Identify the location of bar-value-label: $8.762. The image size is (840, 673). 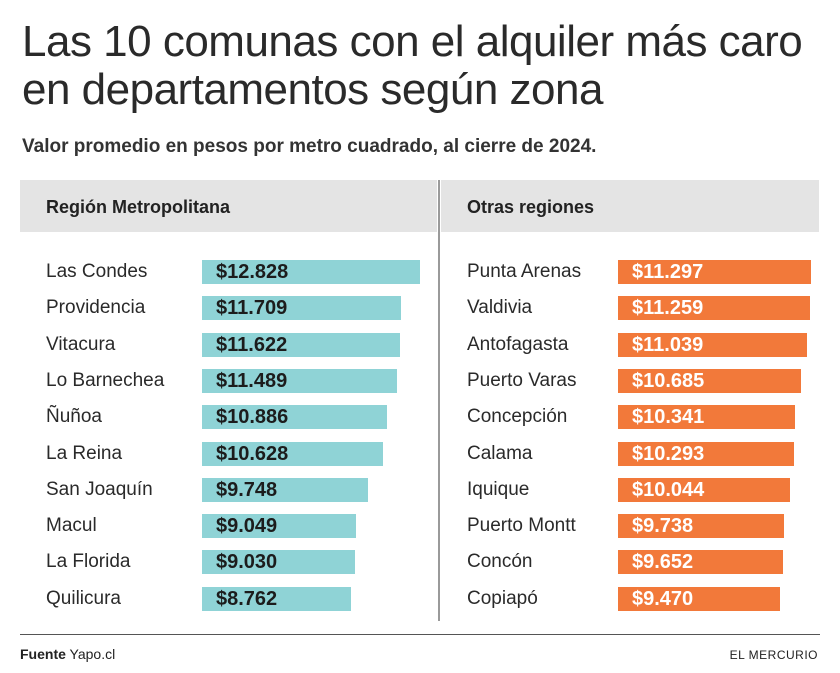
(247, 598).